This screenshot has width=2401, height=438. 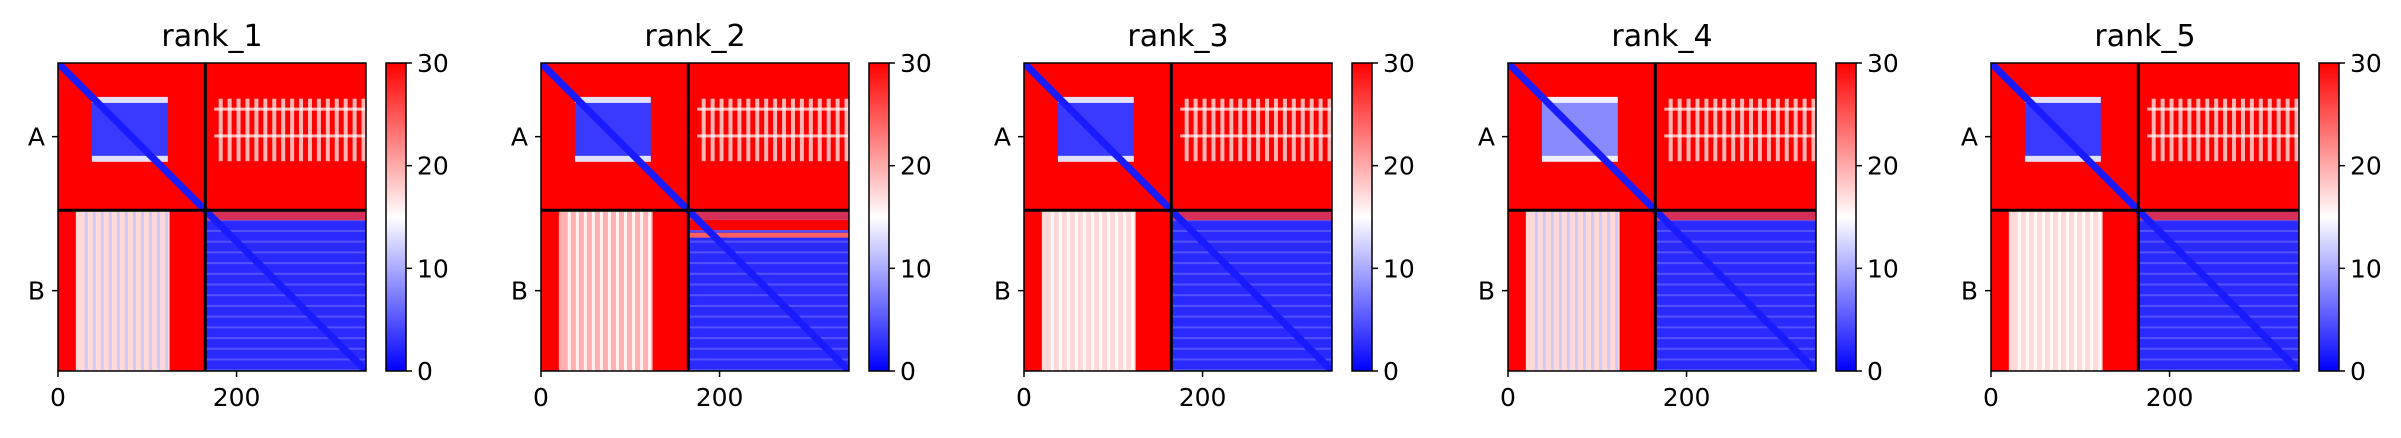 What do you see at coordinates (768, 225) in the screenshot?
I see `bb-red-band` at bounding box center [768, 225].